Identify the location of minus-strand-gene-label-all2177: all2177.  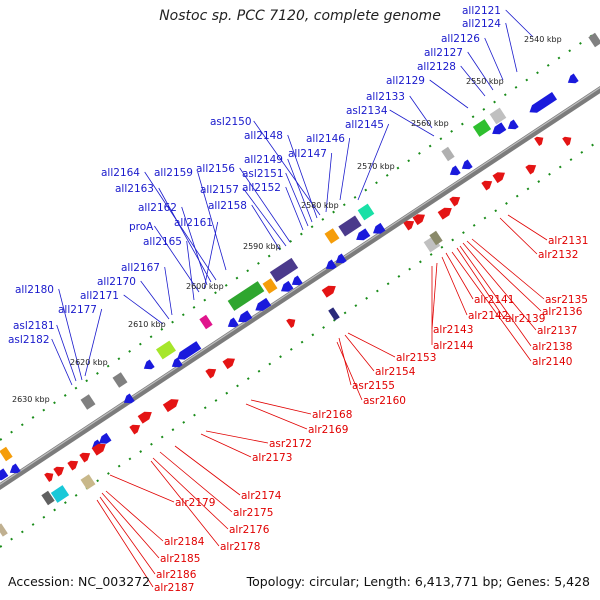
(77, 310).